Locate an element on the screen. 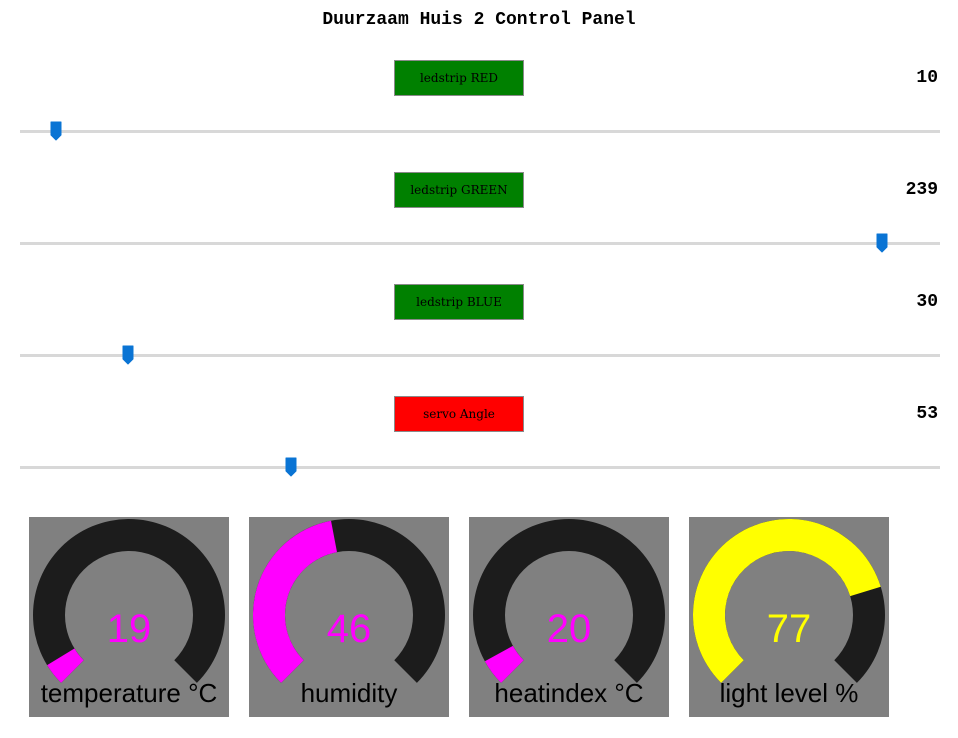 Image resolution: width=958 pixels, height=738 pixels. humidity-gauge: 46 humidity is located at coordinates (349, 617).